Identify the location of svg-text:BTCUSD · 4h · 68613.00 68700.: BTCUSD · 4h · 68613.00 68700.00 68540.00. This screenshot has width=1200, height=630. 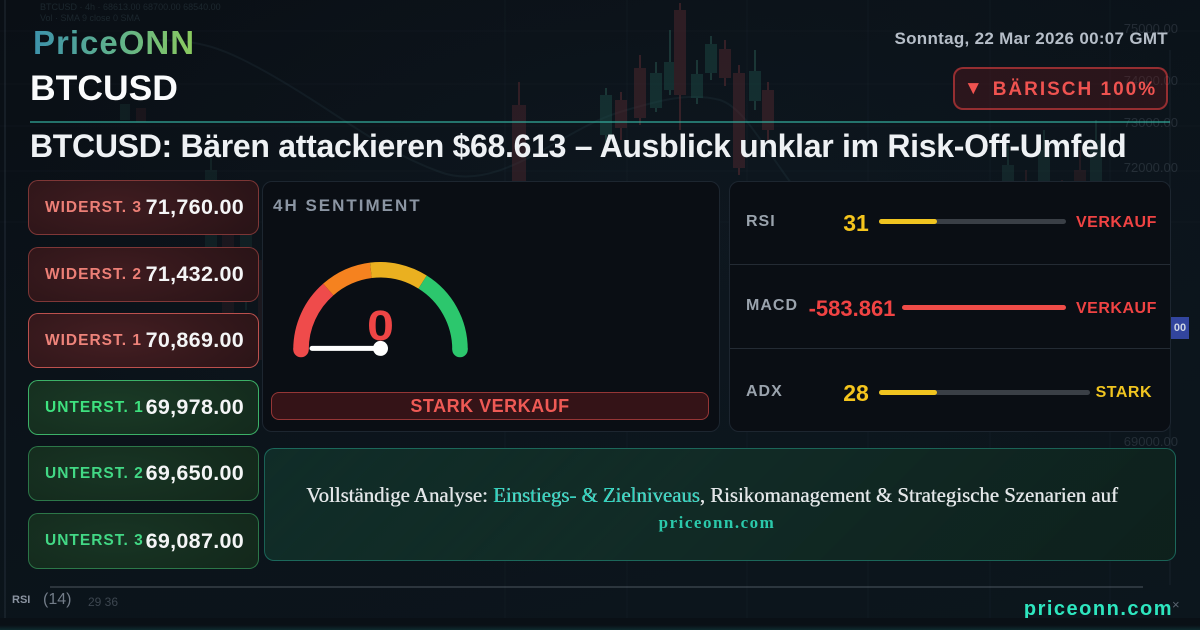
(130, 7).